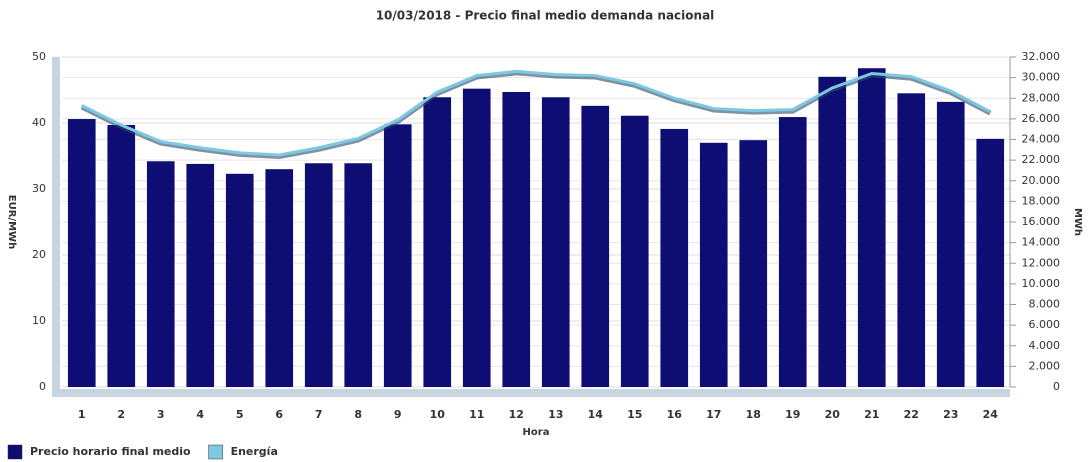  What do you see at coordinates (1045, 304) in the screenshot?
I see `y2-tick-label: 8.000` at bounding box center [1045, 304].